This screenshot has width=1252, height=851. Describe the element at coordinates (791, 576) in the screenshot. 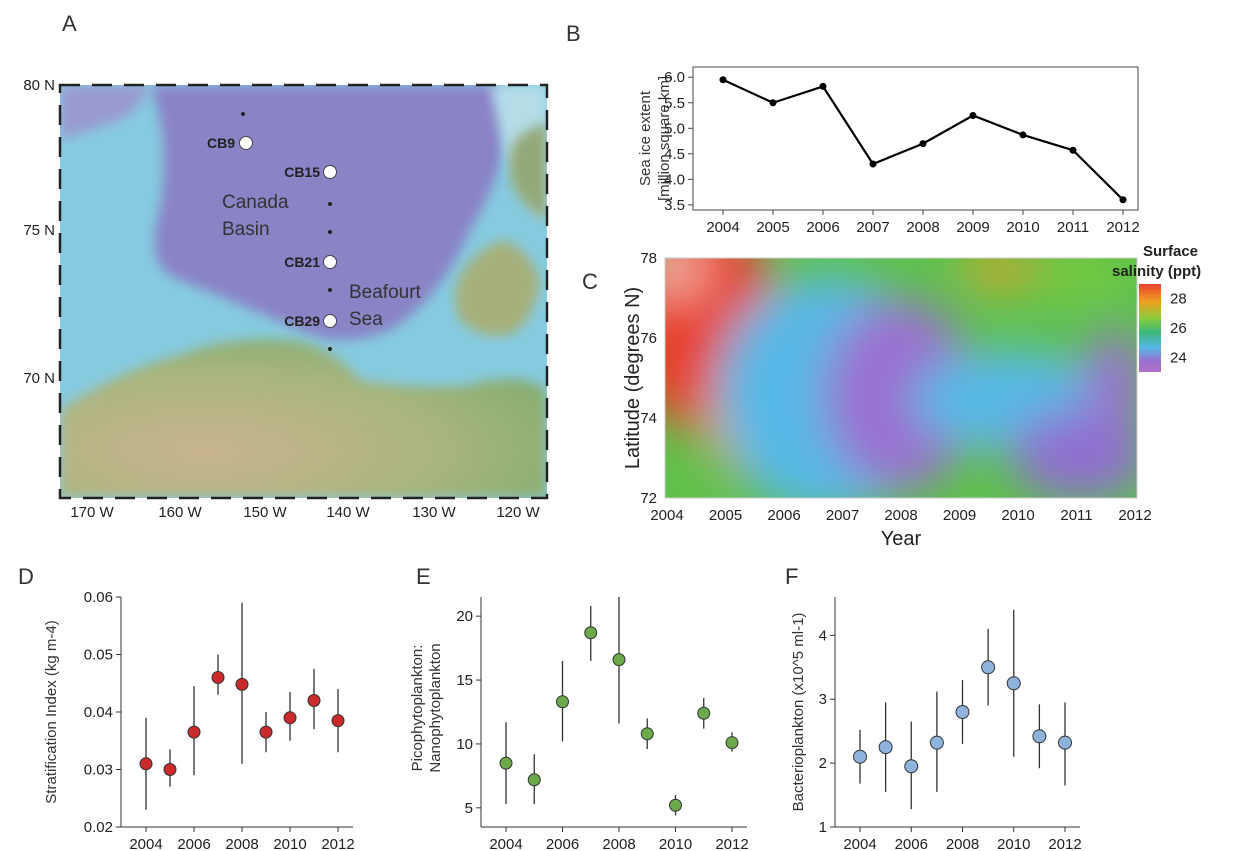

I see `panel-label-f: F` at that location.